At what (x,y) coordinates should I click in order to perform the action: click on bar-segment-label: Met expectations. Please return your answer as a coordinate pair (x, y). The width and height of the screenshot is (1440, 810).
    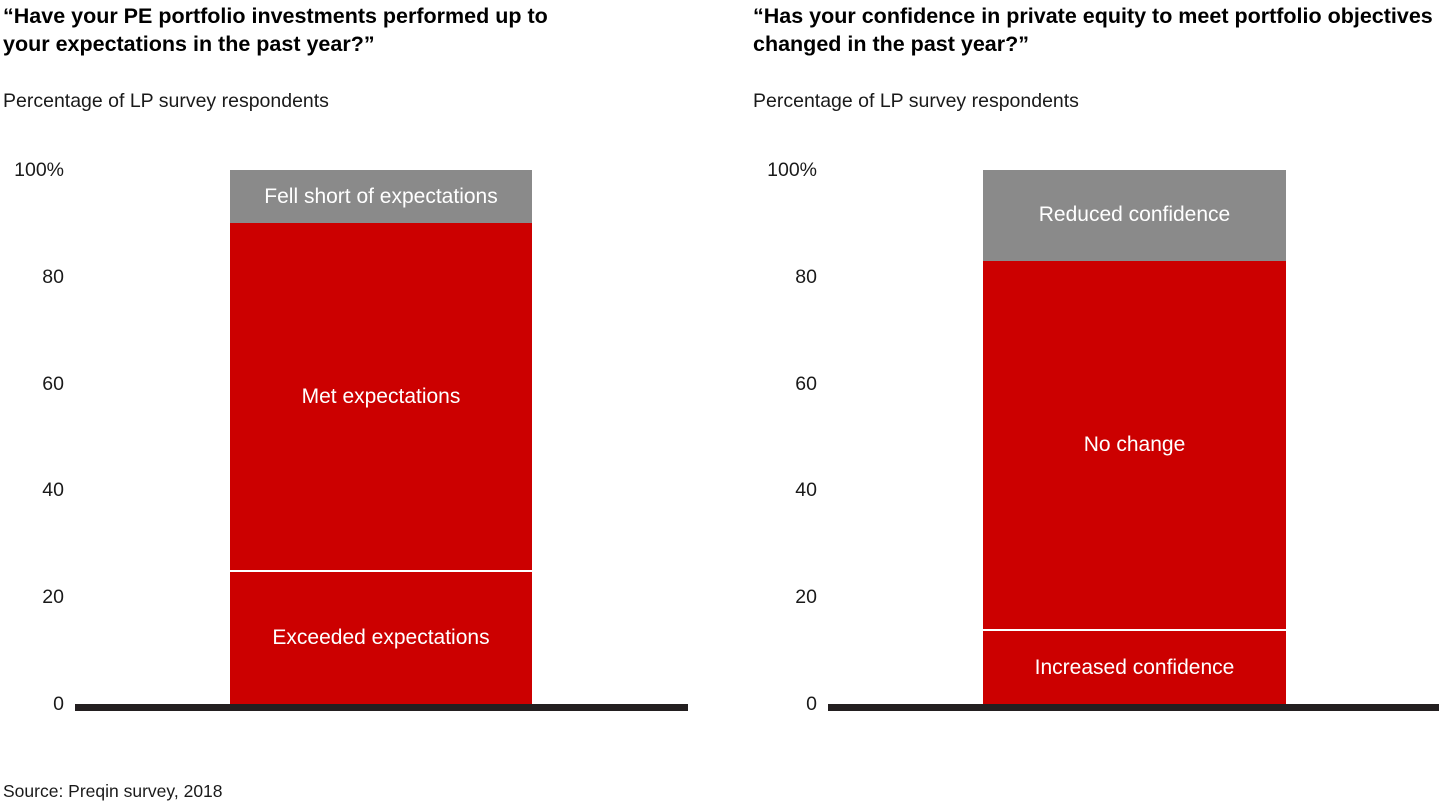
    Looking at the image, I should click on (381, 396).